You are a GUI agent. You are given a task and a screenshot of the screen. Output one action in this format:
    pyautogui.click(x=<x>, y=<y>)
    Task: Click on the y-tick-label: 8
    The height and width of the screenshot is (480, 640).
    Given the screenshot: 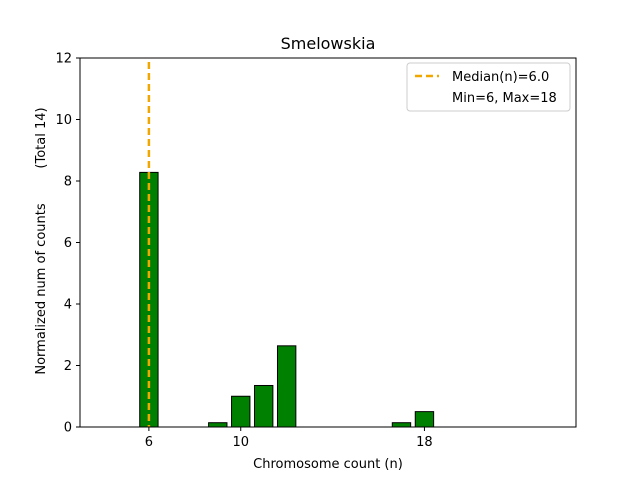 What is the action you would take?
    pyautogui.click(x=68, y=182)
    